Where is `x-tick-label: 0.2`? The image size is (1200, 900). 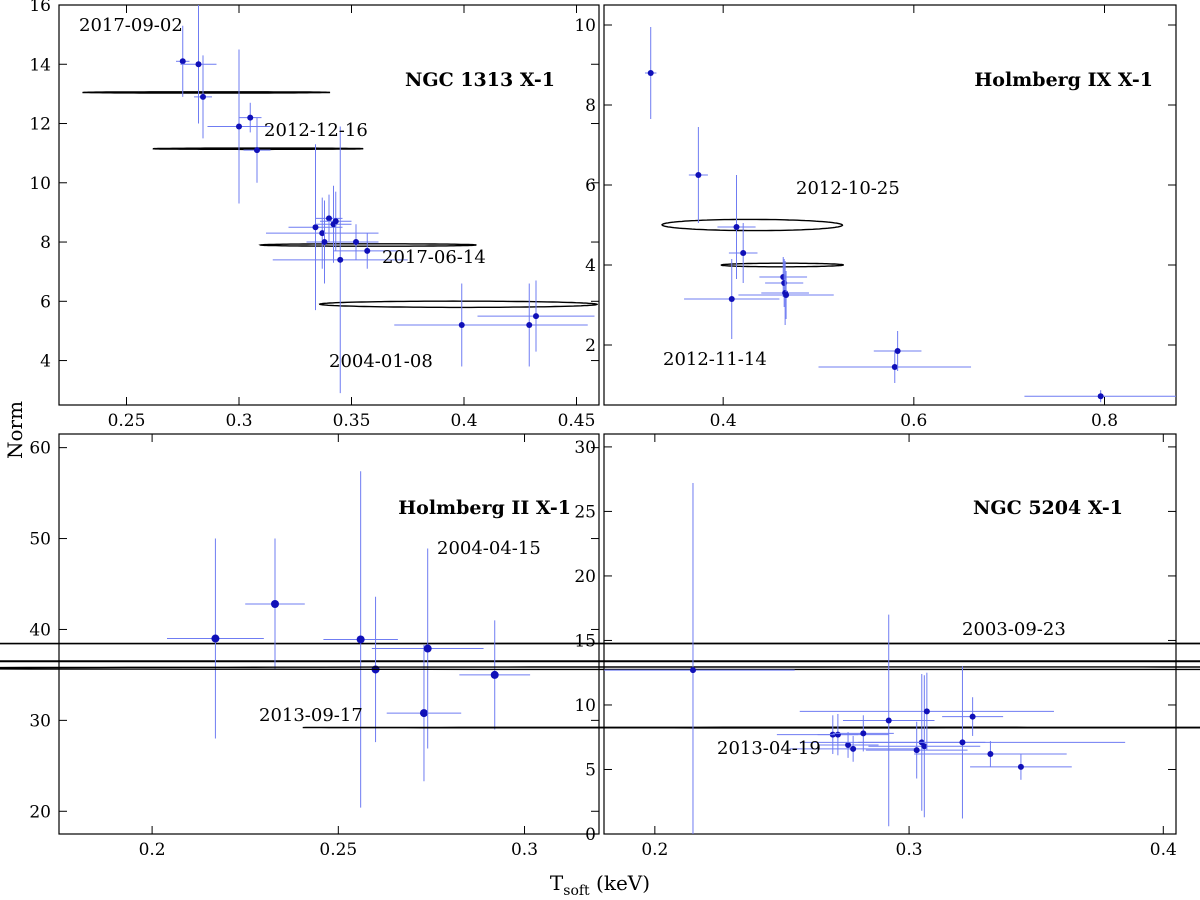
x-tick-label: 0.2 is located at coordinates (152, 850).